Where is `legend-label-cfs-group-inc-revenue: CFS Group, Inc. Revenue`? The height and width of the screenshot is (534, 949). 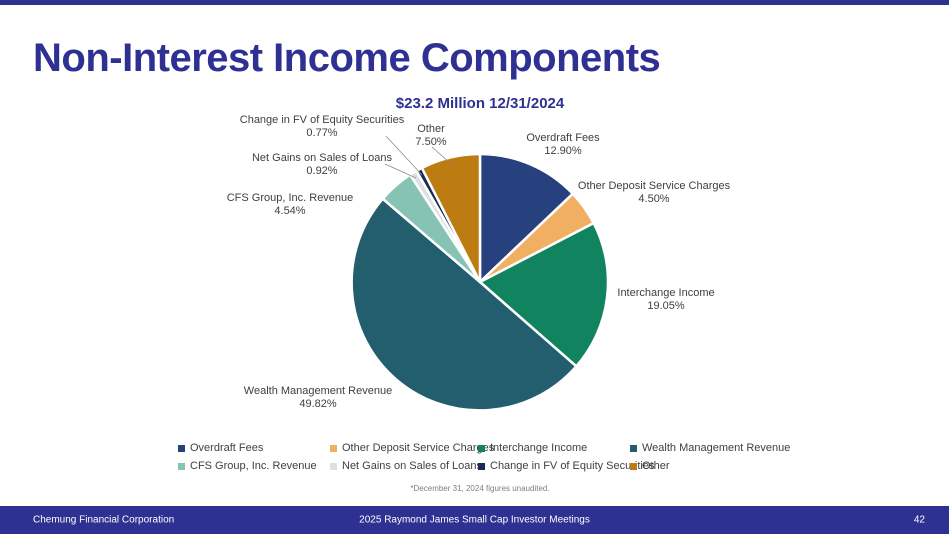 legend-label-cfs-group-inc-revenue: CFS Group, Inc. Revenue is located at coordinates (253, 466).